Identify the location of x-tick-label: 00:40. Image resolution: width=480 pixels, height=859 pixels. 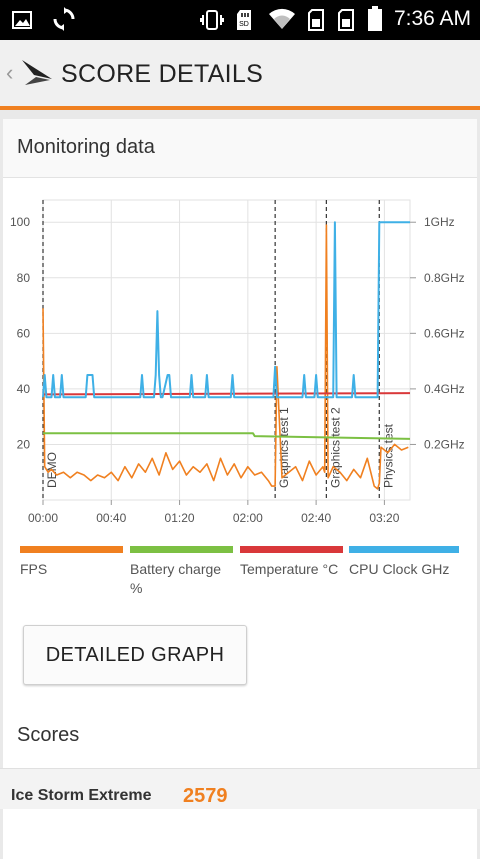
(111, 518).